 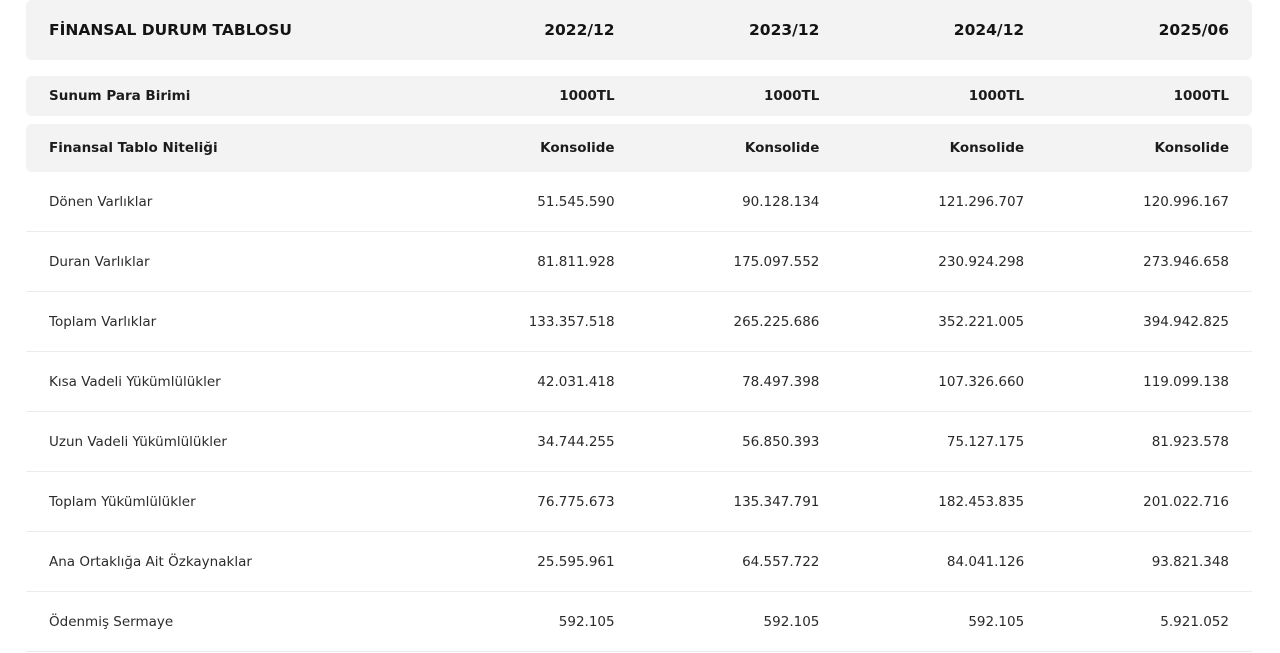 What do you see at coordinates (922, 442) in the screenshot?
I see `cell-value: 75.127.175` at bounding box center [922, 442].